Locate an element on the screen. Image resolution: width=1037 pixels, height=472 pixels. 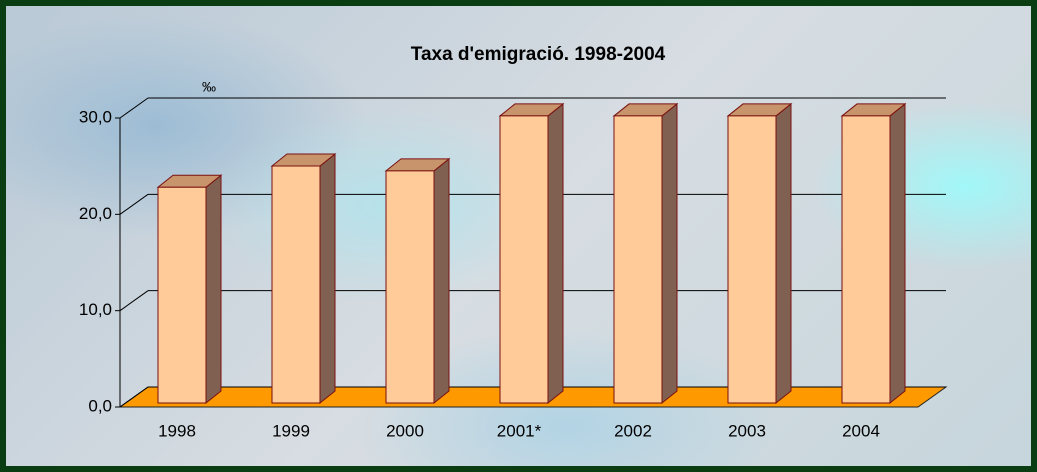
x-tick-label: 2003 is located at coordinates (747, 430).